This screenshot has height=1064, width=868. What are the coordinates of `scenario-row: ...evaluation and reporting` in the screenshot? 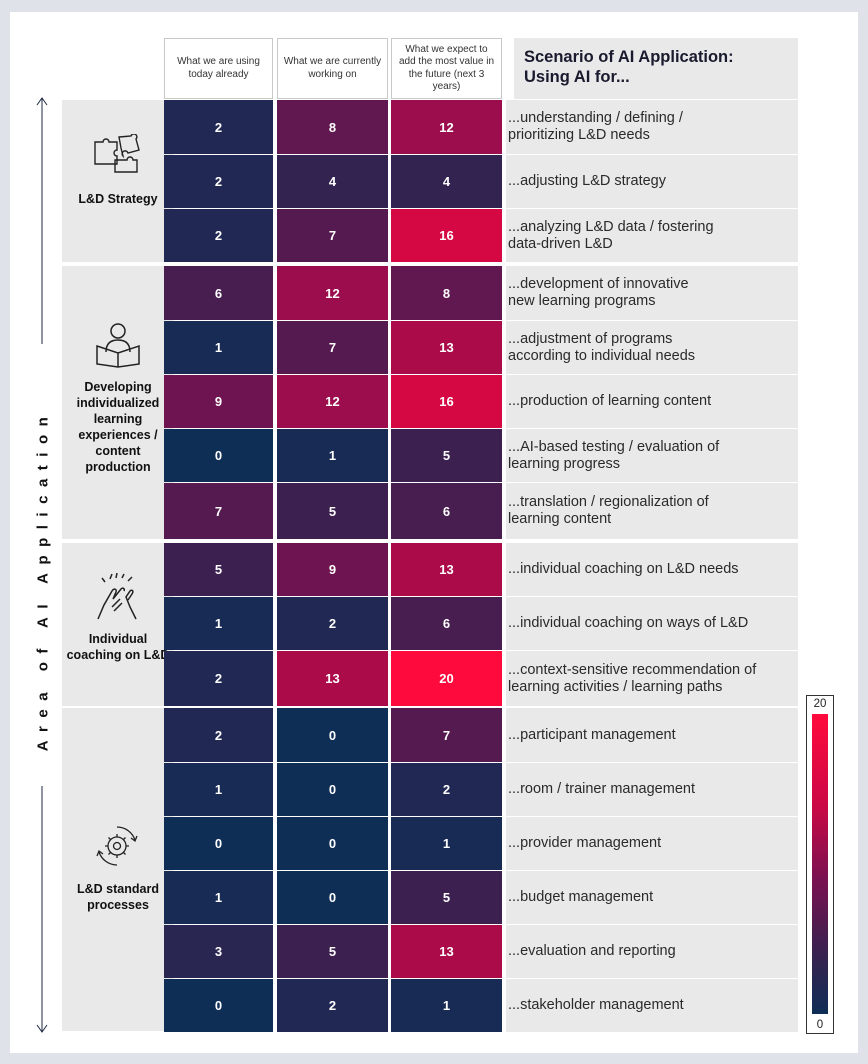 It's located at (652, 951).